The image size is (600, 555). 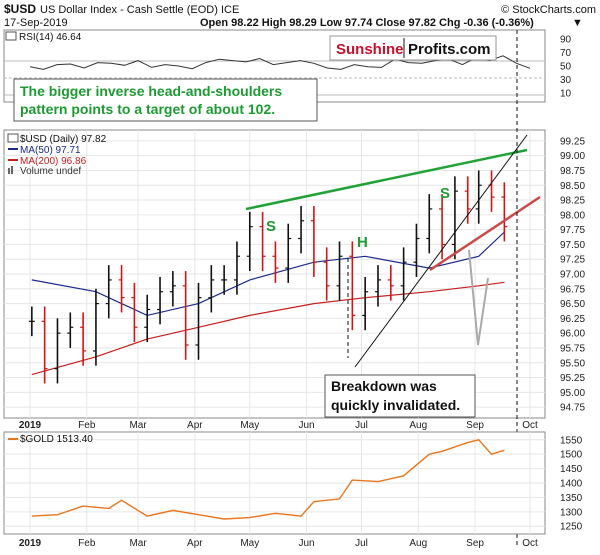 What do you see at coordinates (572, 408) in the screenshot?
I see `main-ytick-label: 94.75` at bounding box center [572, 408].